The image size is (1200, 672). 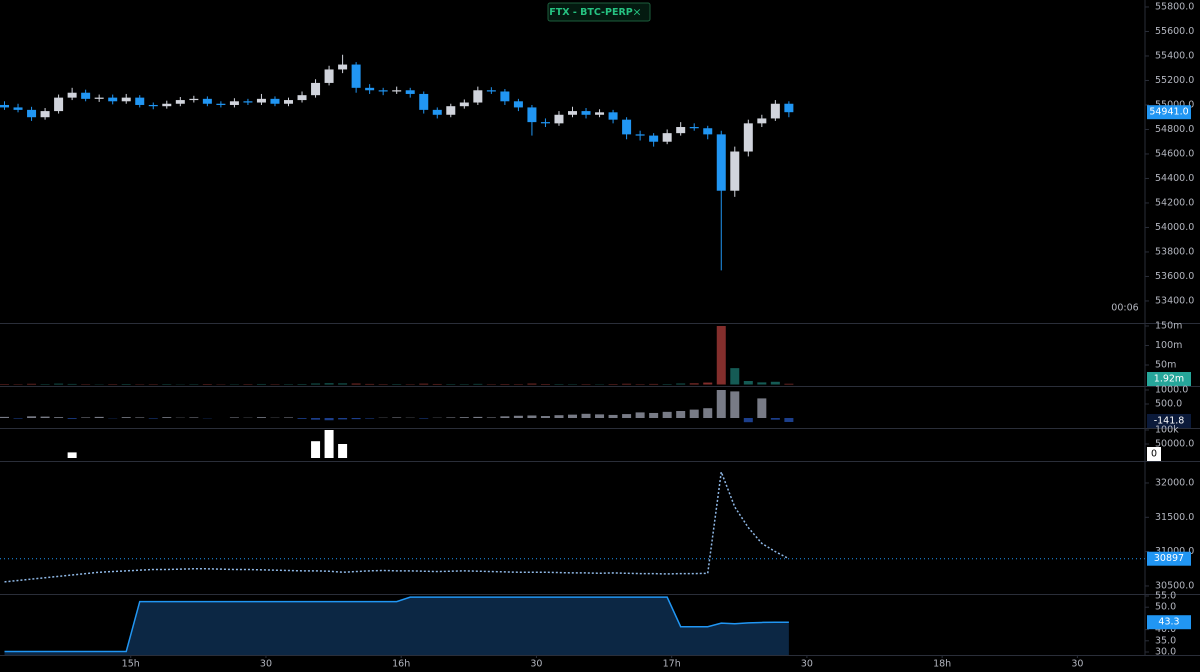 What do you see at coordinates (1174, 153) in the screenshot?
I see `y-tick-label: 54600.0` at bounding box center [1174, 153].